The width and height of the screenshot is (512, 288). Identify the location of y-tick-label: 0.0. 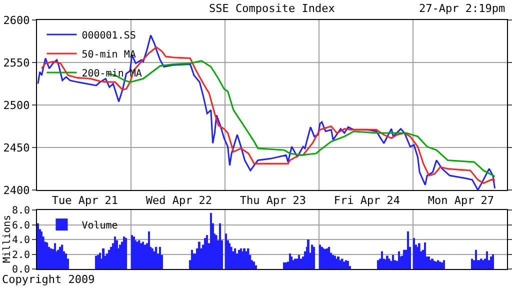
(21, 270).